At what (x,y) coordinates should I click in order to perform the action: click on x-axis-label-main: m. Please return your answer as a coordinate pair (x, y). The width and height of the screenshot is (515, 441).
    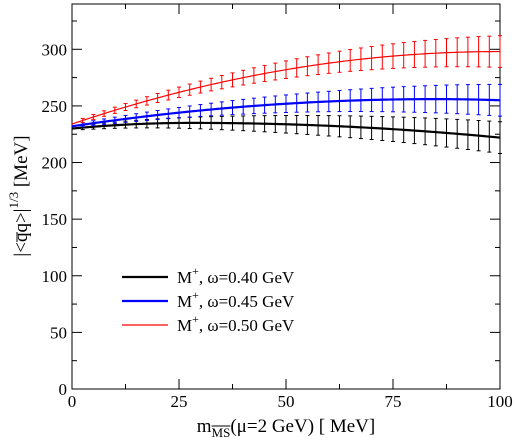
    Looking at the image, I should click on (204, 426).